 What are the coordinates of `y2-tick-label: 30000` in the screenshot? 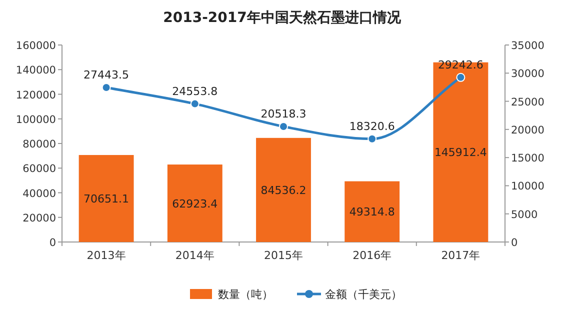 It's located at (527, 74).